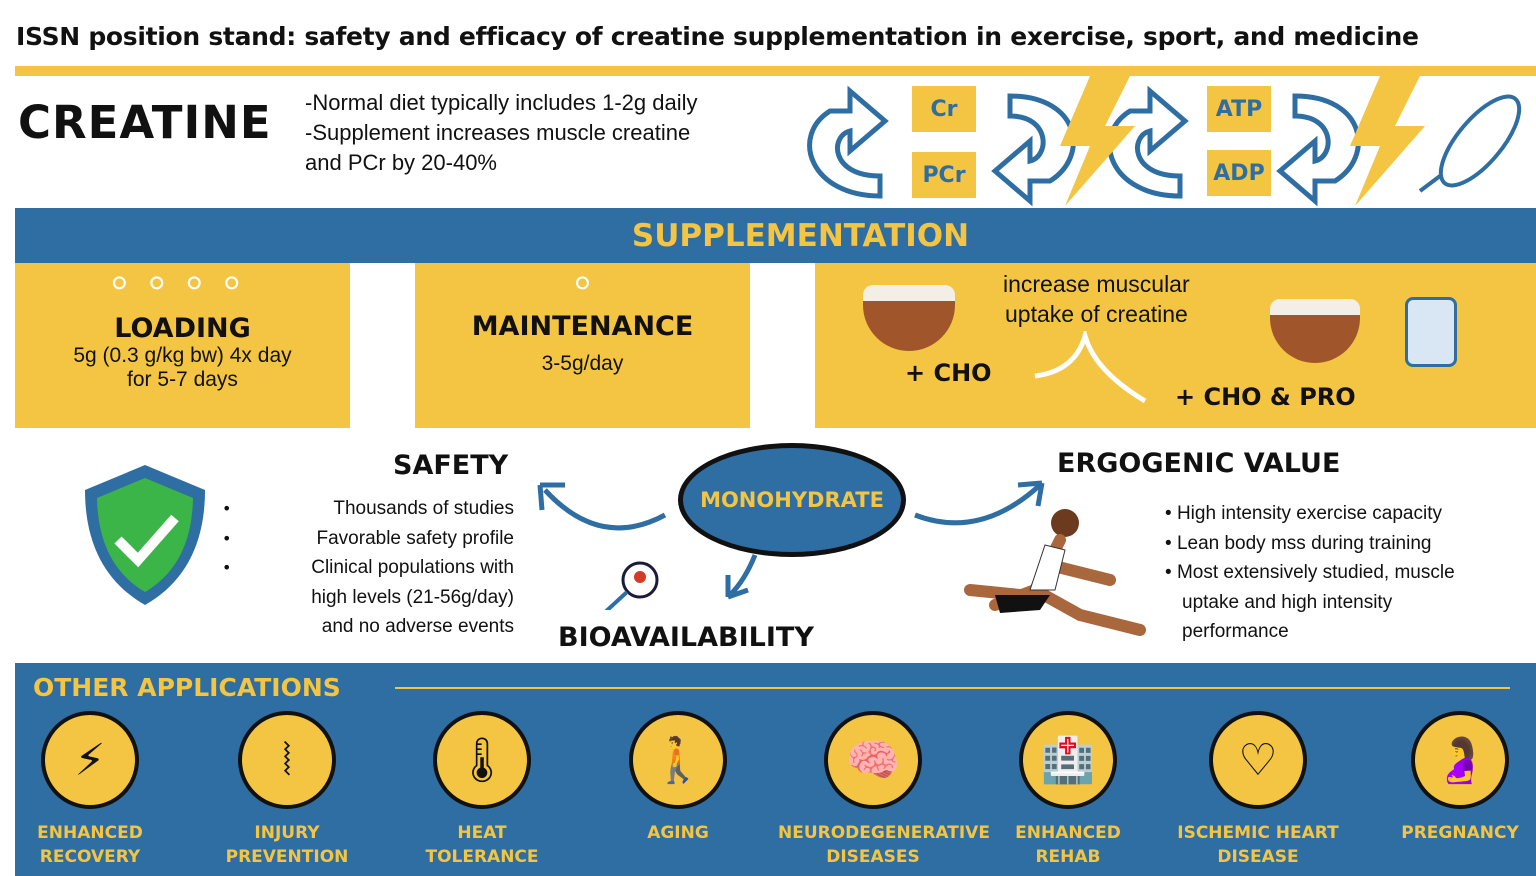  What do you see at coordinates (686, 637) in the screenshot?
I see `bioavailability-label: BIOAVAILABILITY` at bounding box center [686, 637].